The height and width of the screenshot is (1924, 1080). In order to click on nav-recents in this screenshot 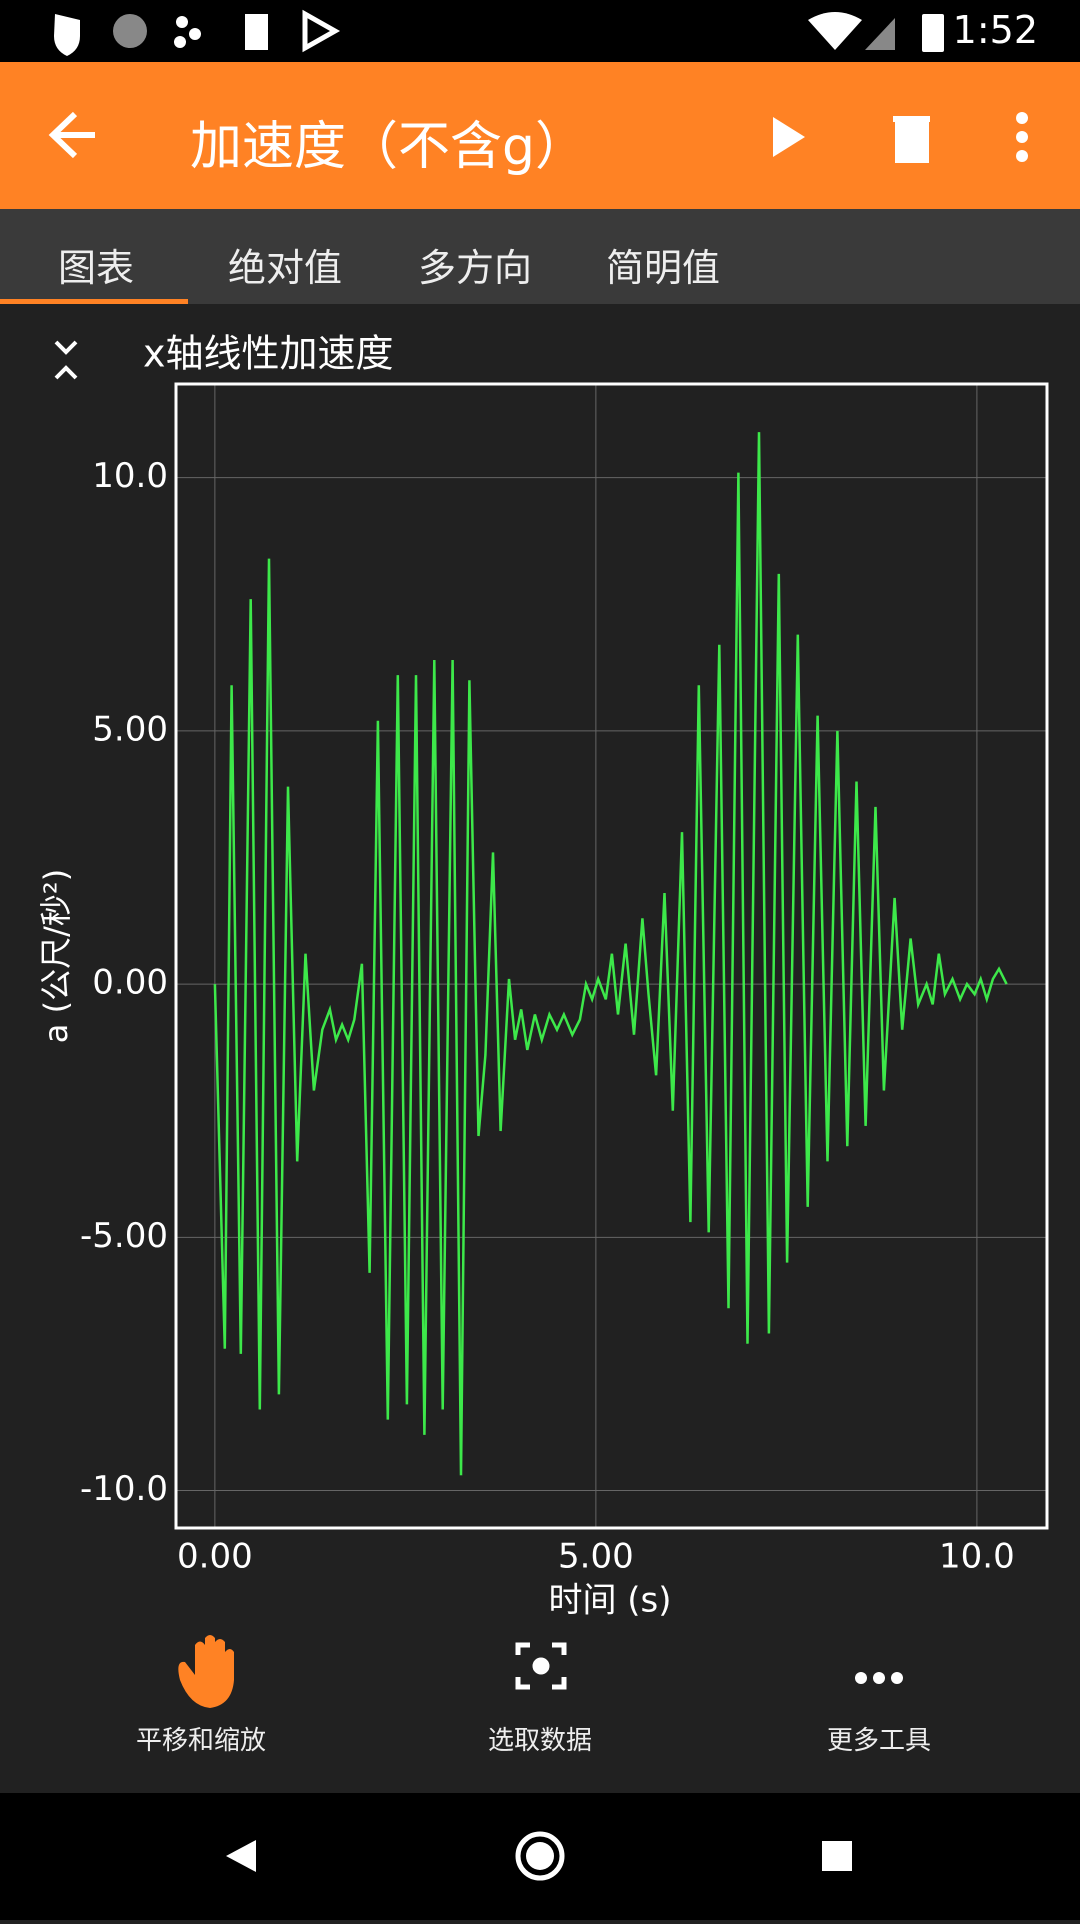, I will do `click(837, 1856)`.